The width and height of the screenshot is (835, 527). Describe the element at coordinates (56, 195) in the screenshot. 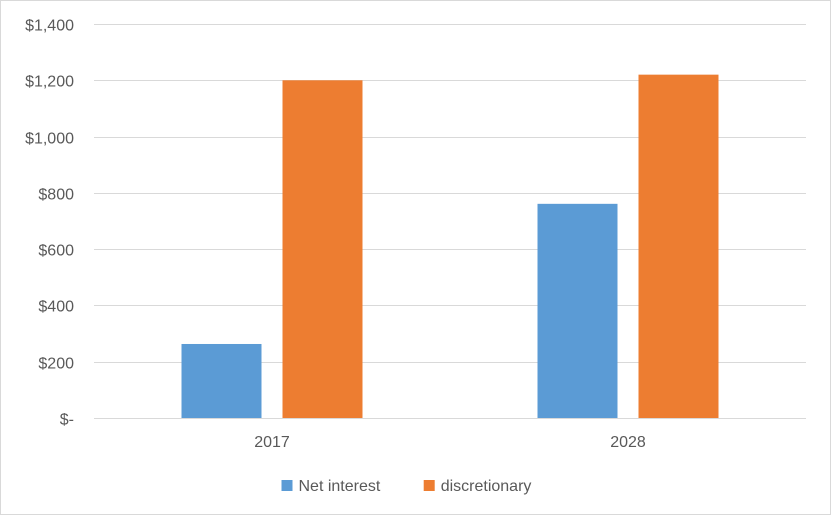

I see `y-tick-label: $800` at that location.